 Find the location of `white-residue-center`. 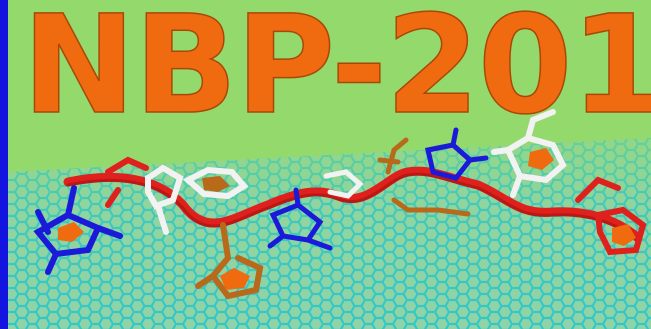

white-residue-center is located at coordinates (343, 184).